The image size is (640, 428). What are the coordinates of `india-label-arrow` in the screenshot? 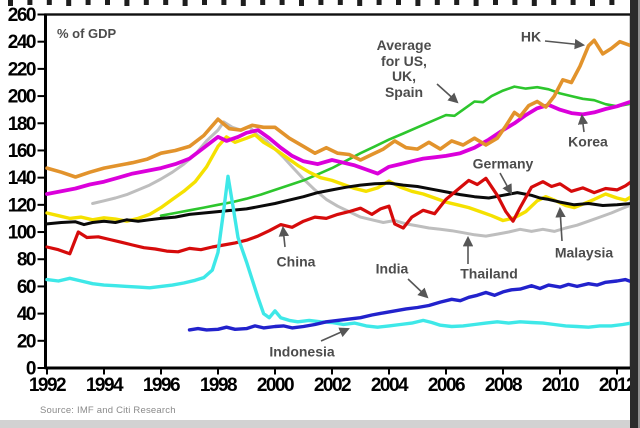 It's located at (418, 288).